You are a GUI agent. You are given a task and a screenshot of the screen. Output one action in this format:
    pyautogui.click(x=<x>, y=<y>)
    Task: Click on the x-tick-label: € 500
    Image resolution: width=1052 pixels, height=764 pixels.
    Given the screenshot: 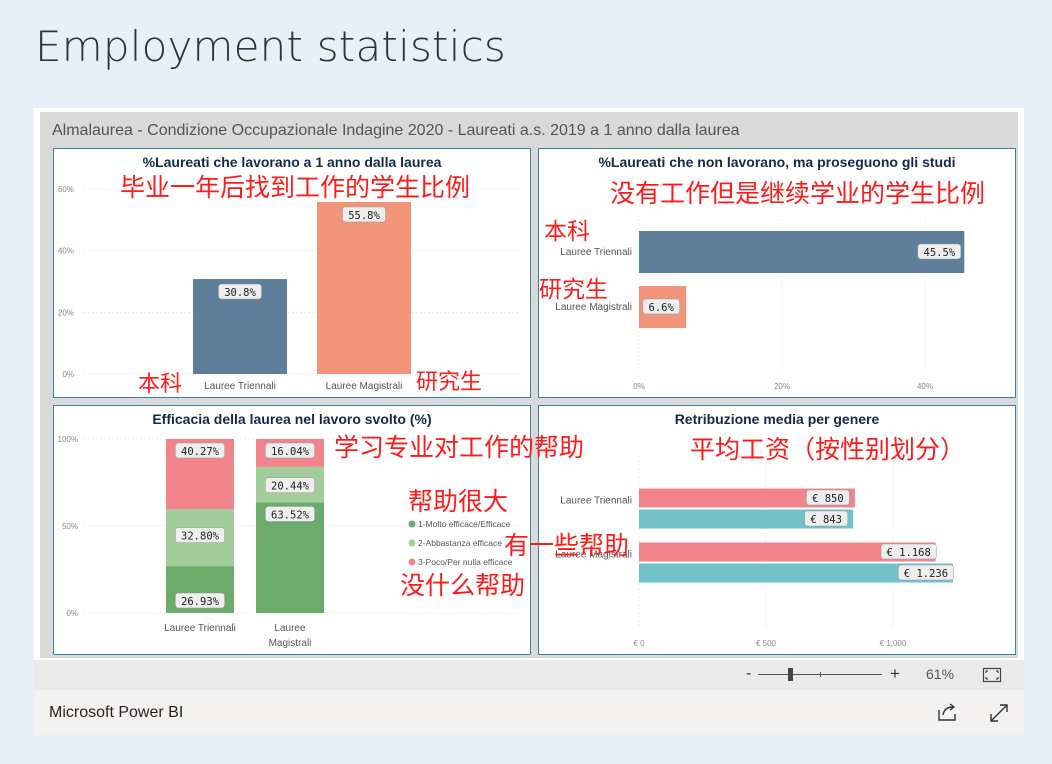 What is the action you would take?
    pyautogui.click(x=766, y=643)
    